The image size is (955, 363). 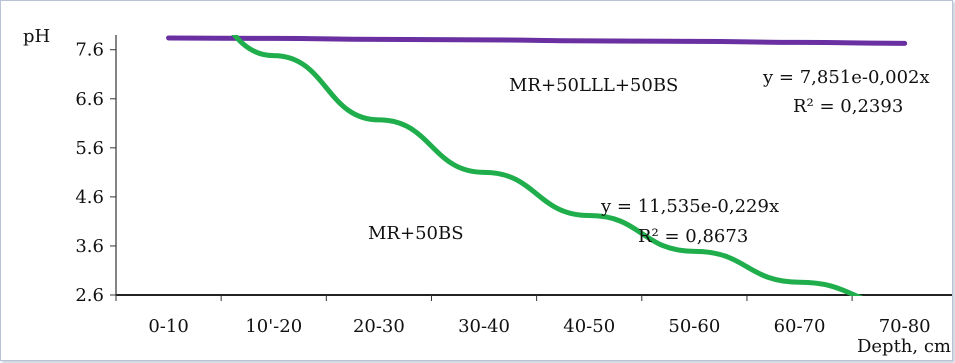 What do you see at coordinates (589, 326) in the screenshot?
I see `x-tick-label: 40-50` at bounding box center [589, 326].